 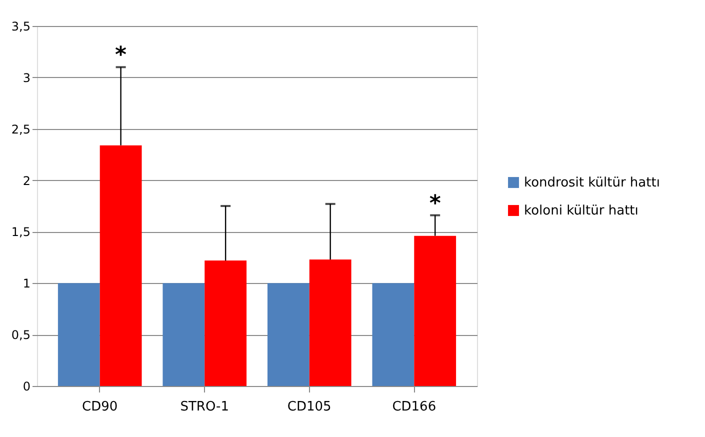 What do you see at coordinates (26, 387) in the screenshot?
I see `y-tick-label: 0` at bounding box center [26, 387].